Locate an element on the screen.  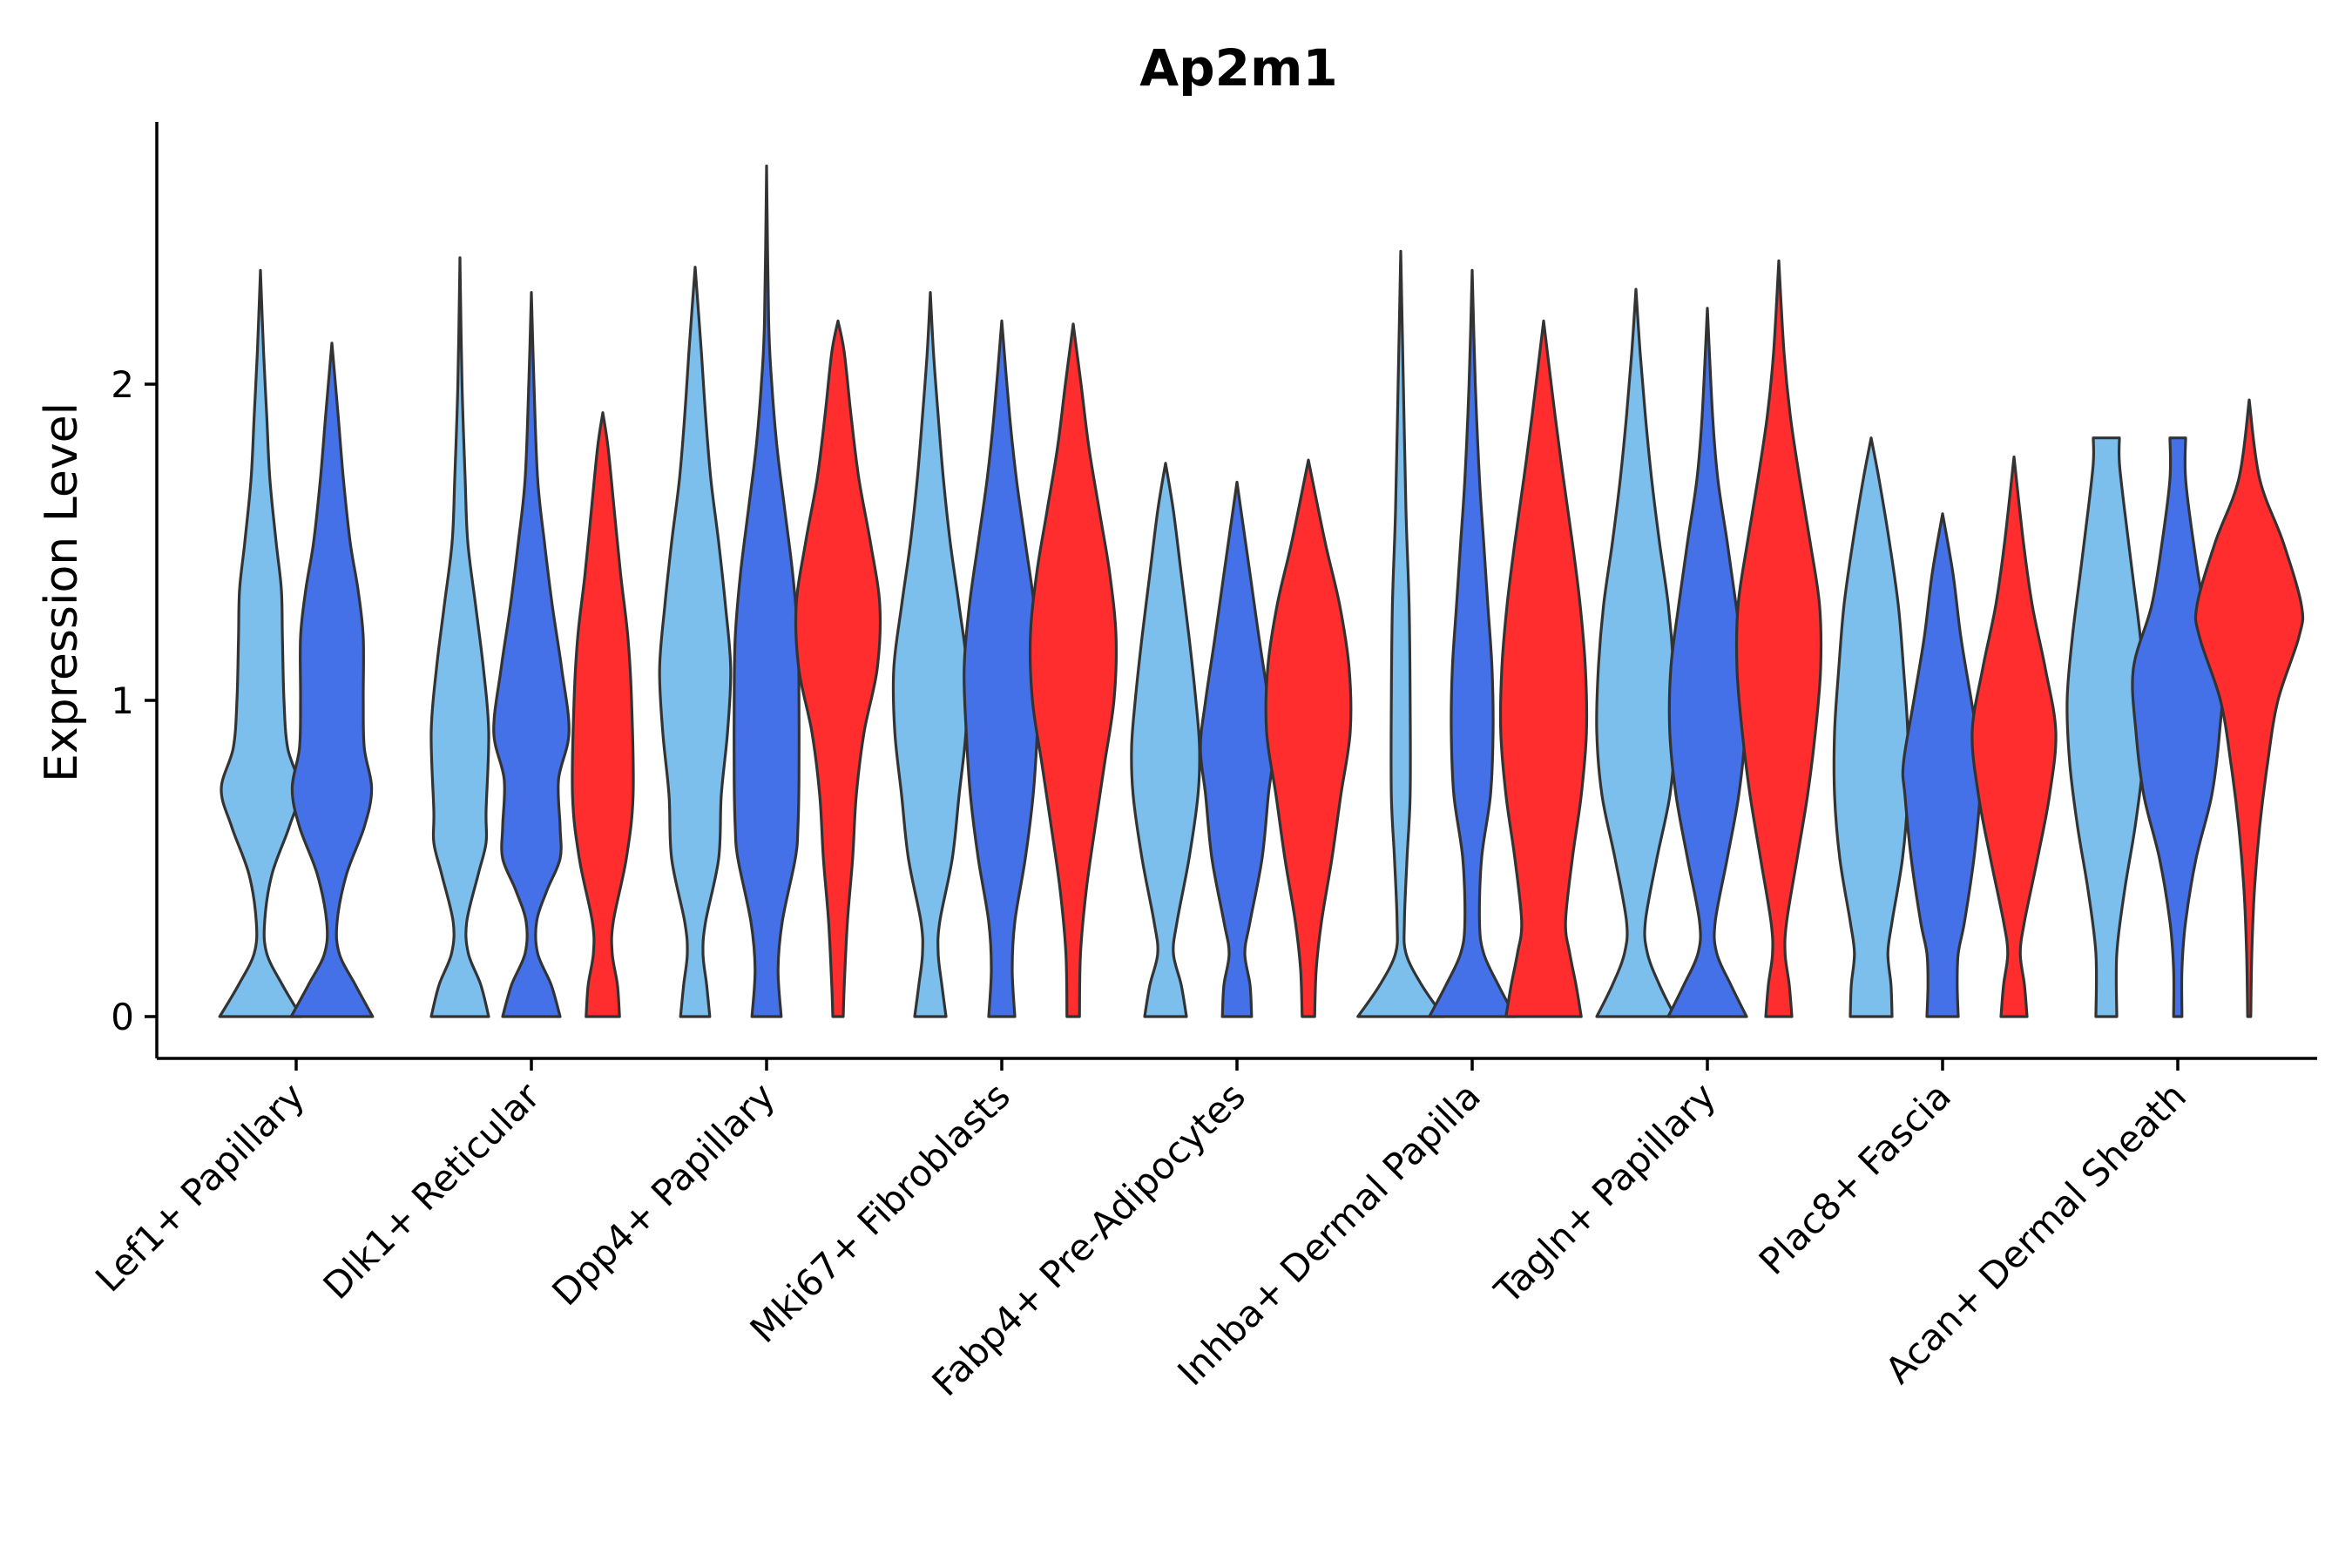
violin-lef1-papillary-group2 is located at coordinates (332, 679).